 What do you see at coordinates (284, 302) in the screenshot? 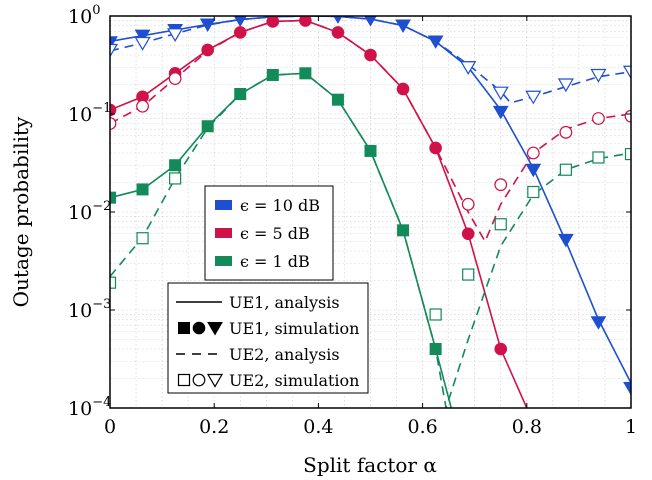
I see `legend-line-label: UE1, analysis` at bounding box center [284, 302].